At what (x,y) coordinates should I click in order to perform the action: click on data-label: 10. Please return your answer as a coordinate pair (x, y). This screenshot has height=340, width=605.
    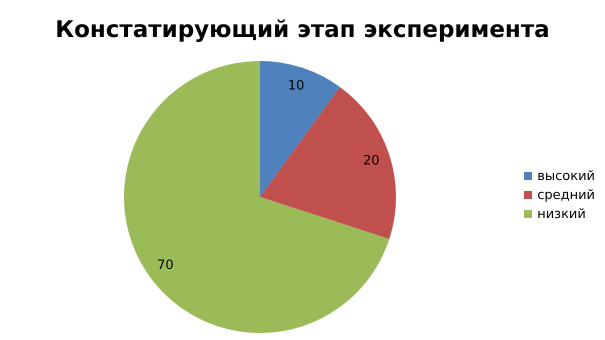
    Looking at the image, I should click on (296, 86).